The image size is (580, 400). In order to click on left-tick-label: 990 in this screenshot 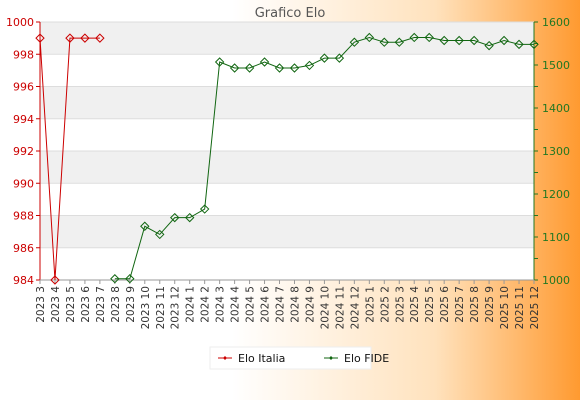, I will do `click(23, 183)`.